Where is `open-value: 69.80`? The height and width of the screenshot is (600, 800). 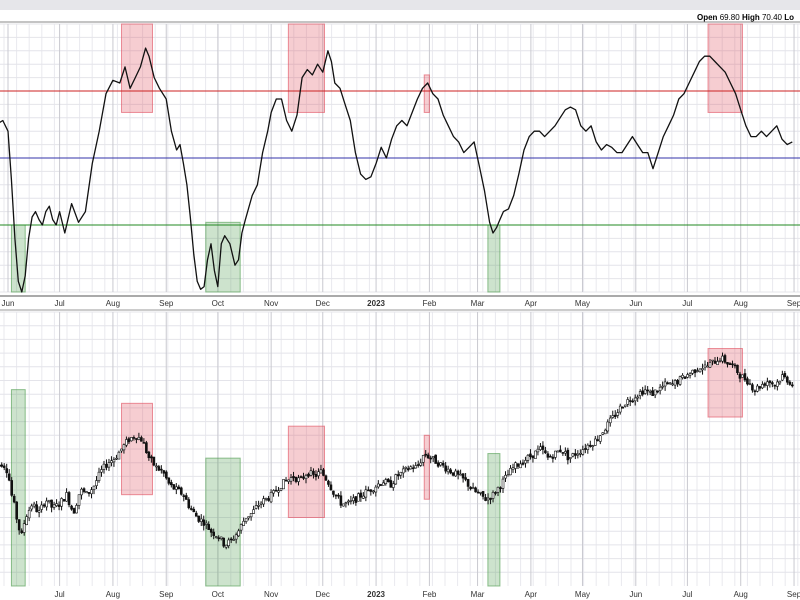
open-value: 69.80 is located at coordinates (730, 17).